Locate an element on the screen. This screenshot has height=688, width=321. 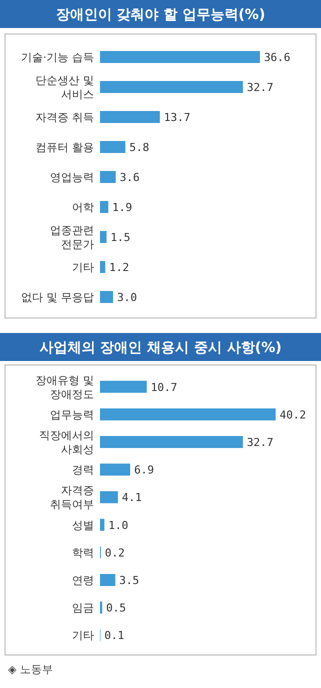
data-label: 36.6 is located at coordinates (277, 57).